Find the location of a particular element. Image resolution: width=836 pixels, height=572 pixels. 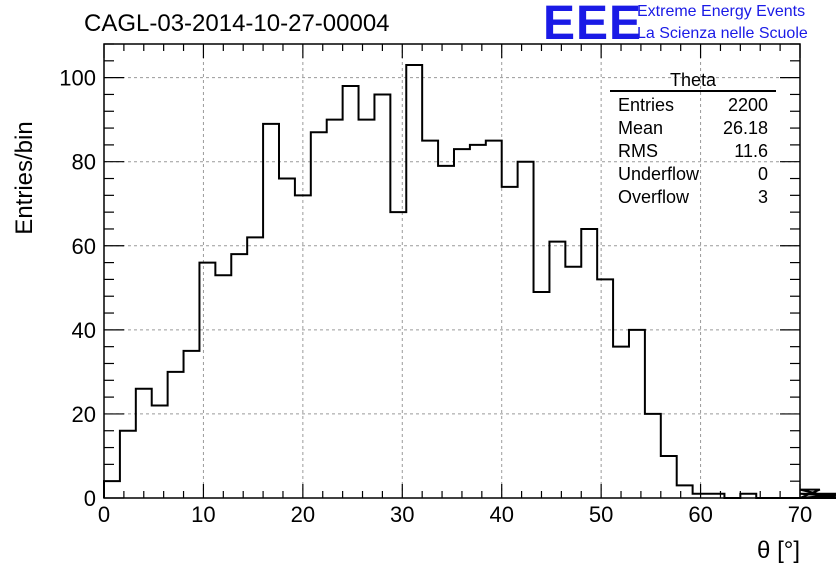

chart-title: CAGL-03-2014-10-27-00004 is located at coordinates (237, 23).